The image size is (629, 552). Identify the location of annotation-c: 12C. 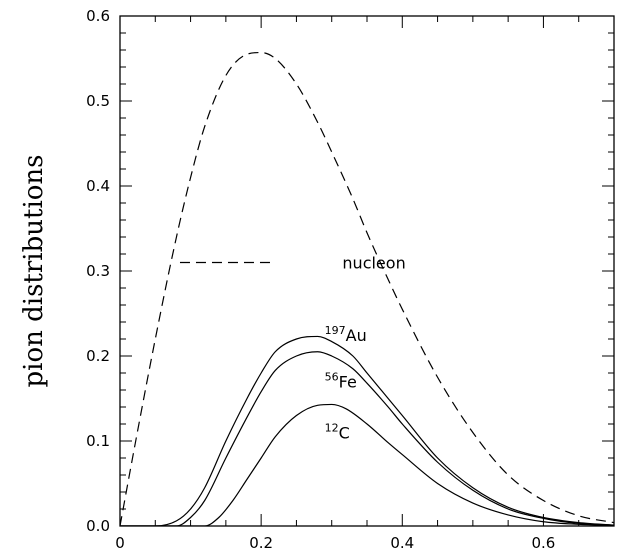
(337, 432).